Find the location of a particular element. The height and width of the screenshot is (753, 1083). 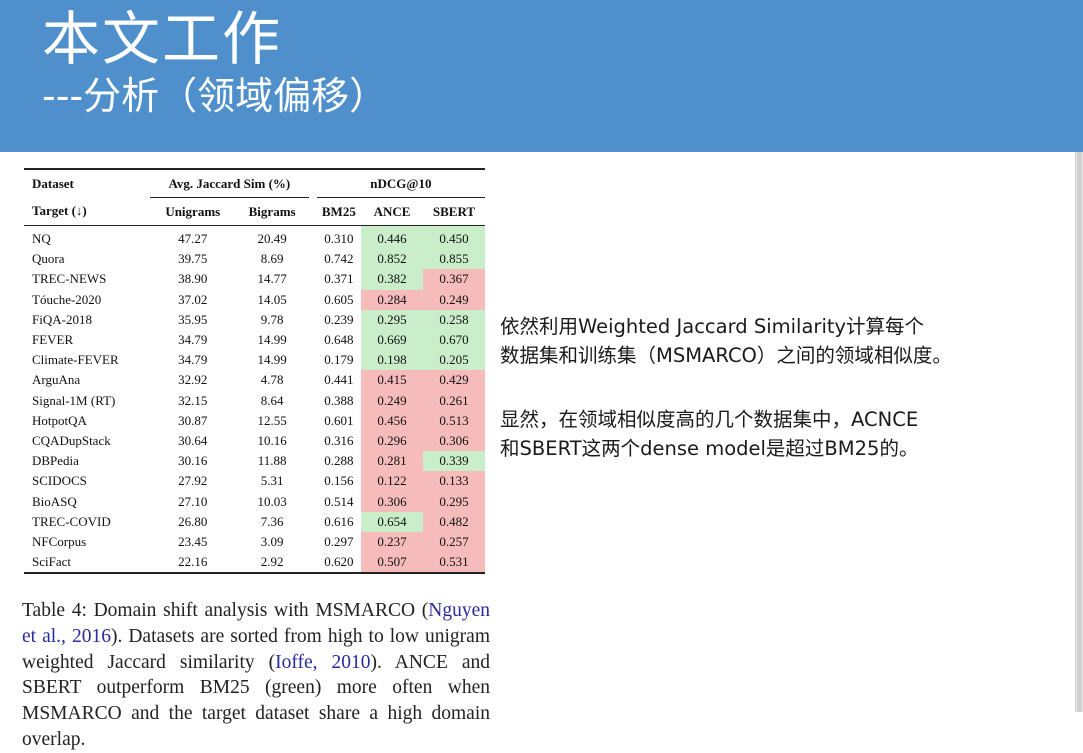

table-row: Quora 39.75 8.69 0.742 0.852 0.855 is located at coordinates (254, 259).